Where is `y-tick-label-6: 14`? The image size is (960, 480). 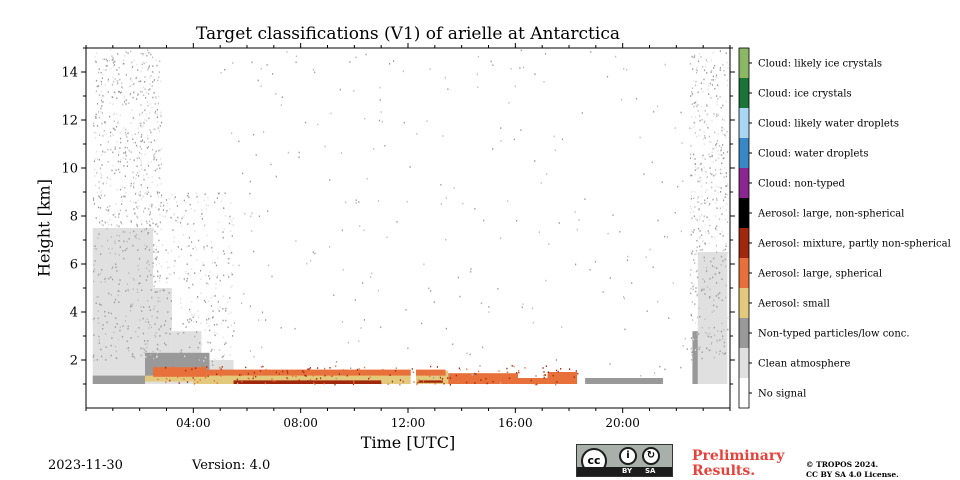
y-tick-label-6: 14 is located at coordinates (69, 73).